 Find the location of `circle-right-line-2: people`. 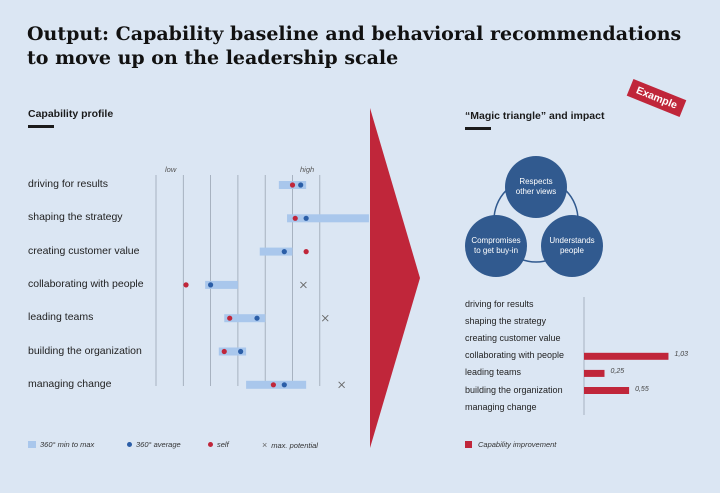

circle-right-line-2: people is located at coordinates (571, 250).